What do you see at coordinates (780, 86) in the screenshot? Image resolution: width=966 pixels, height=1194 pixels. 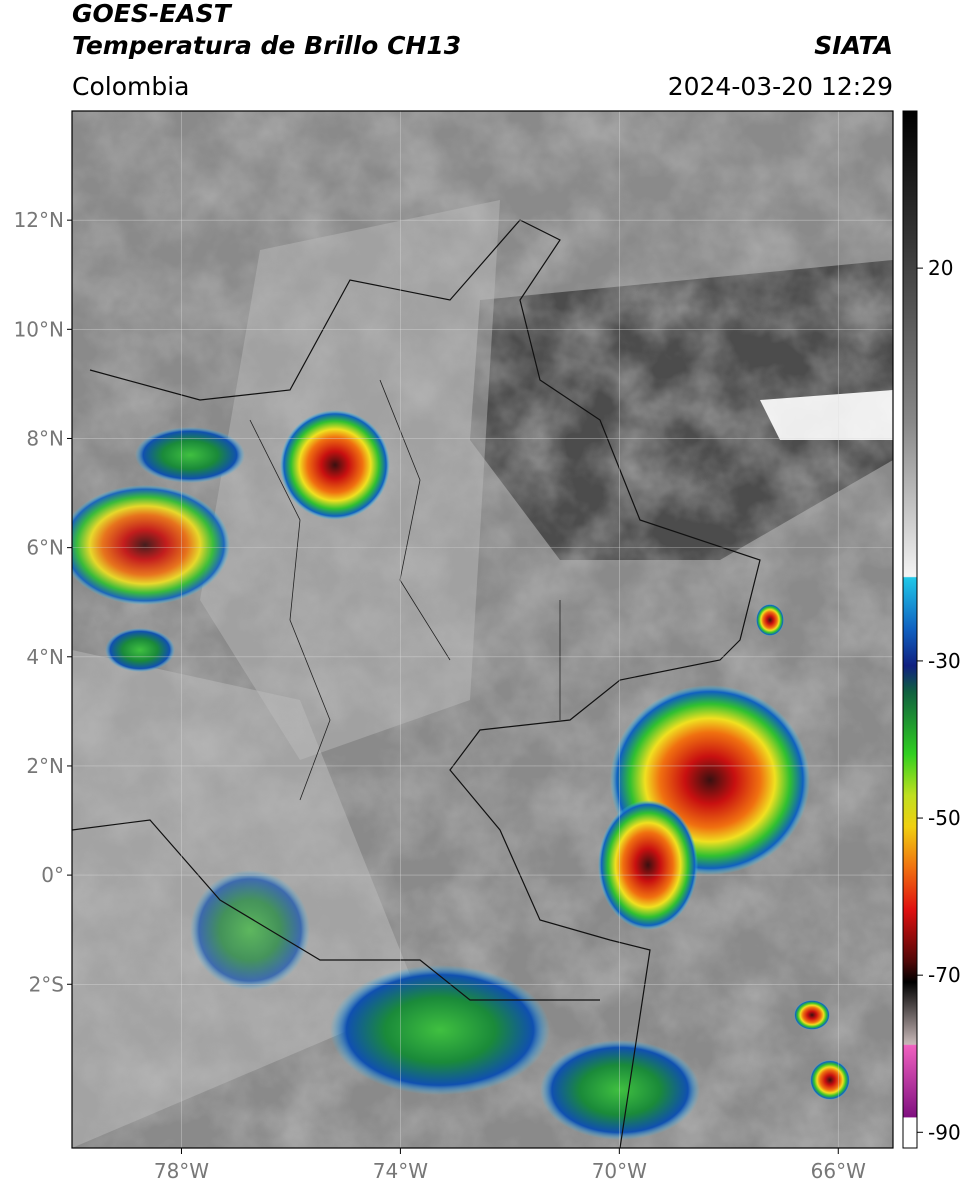 I see `datetime: 2024-03-20 12:29` at bounding box center [780, 86].